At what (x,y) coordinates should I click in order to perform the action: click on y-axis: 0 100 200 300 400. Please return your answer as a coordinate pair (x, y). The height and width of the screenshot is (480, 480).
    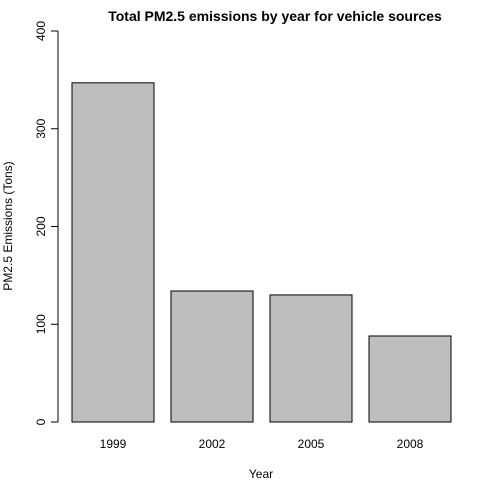
    Looking at the image, I should click on (46, 223).